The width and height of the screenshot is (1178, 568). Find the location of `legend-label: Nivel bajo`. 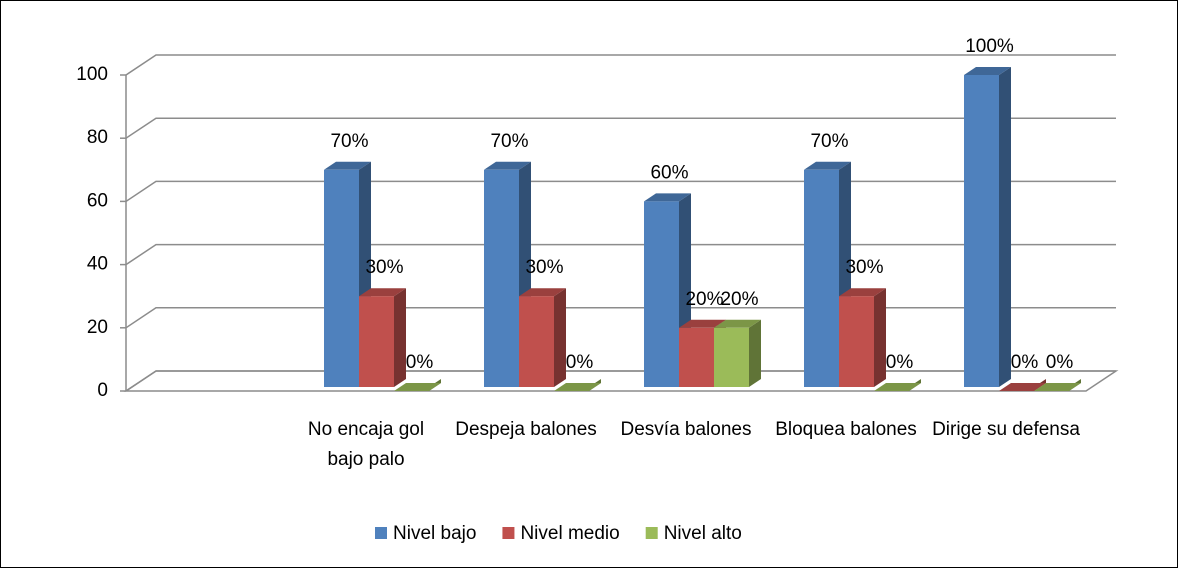

legend-label: Nivel bajo is located at coordinates (434, 533).